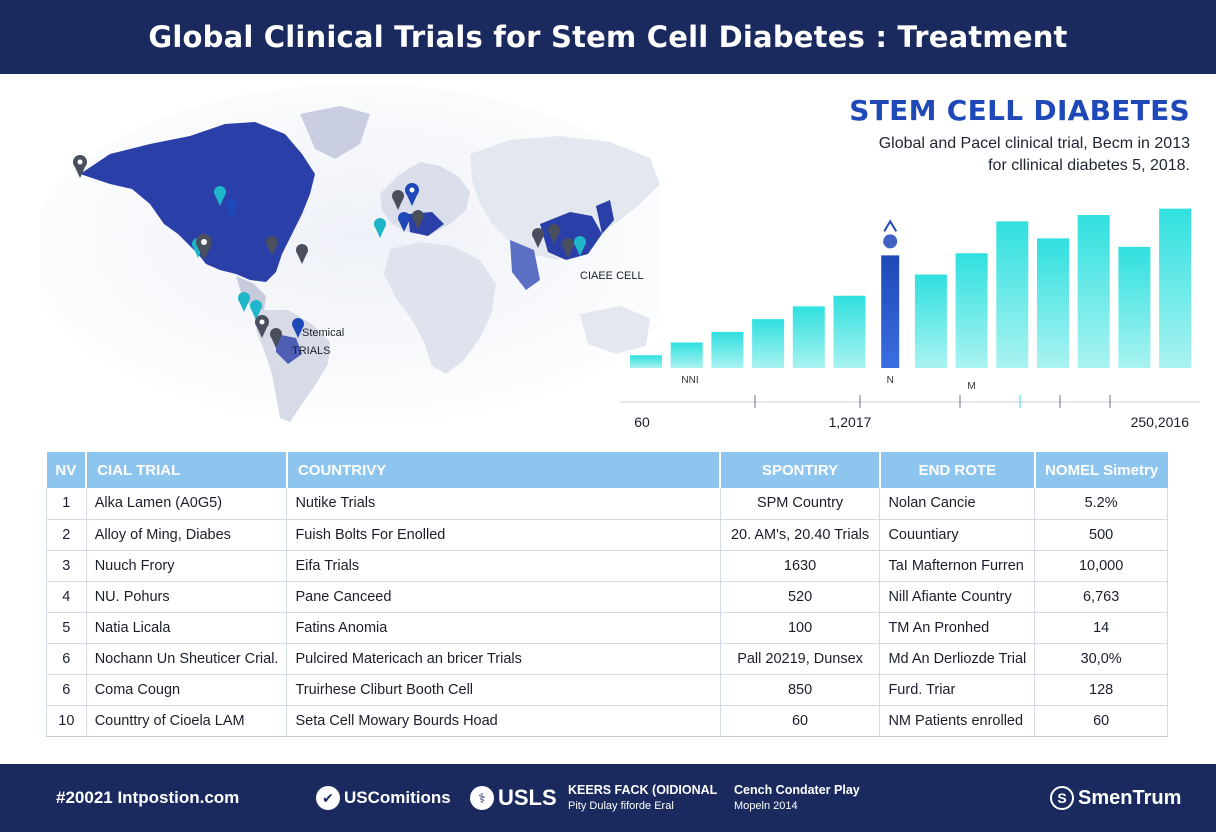 The image size is (1216, 832). I want to click on continent-africa, so click(440, 308).